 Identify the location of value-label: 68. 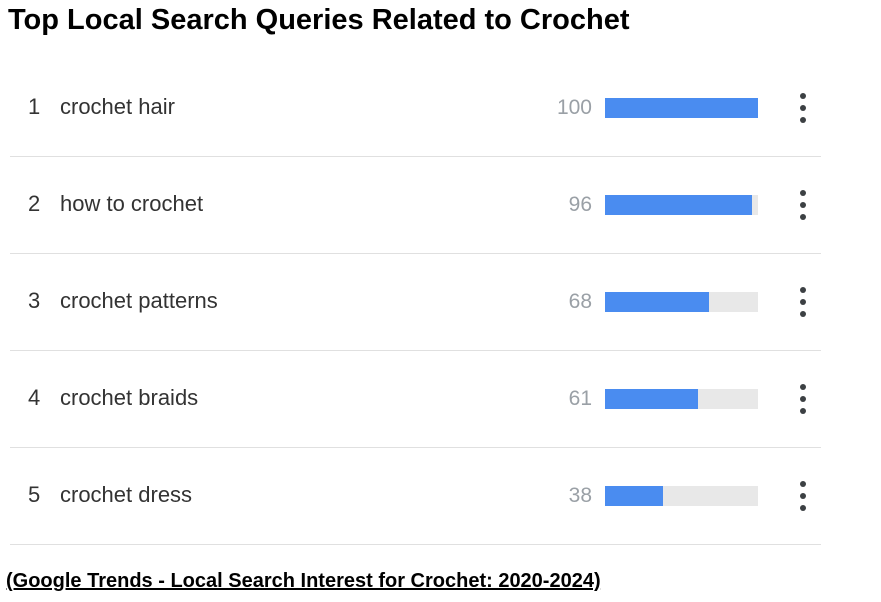
(580, 301).